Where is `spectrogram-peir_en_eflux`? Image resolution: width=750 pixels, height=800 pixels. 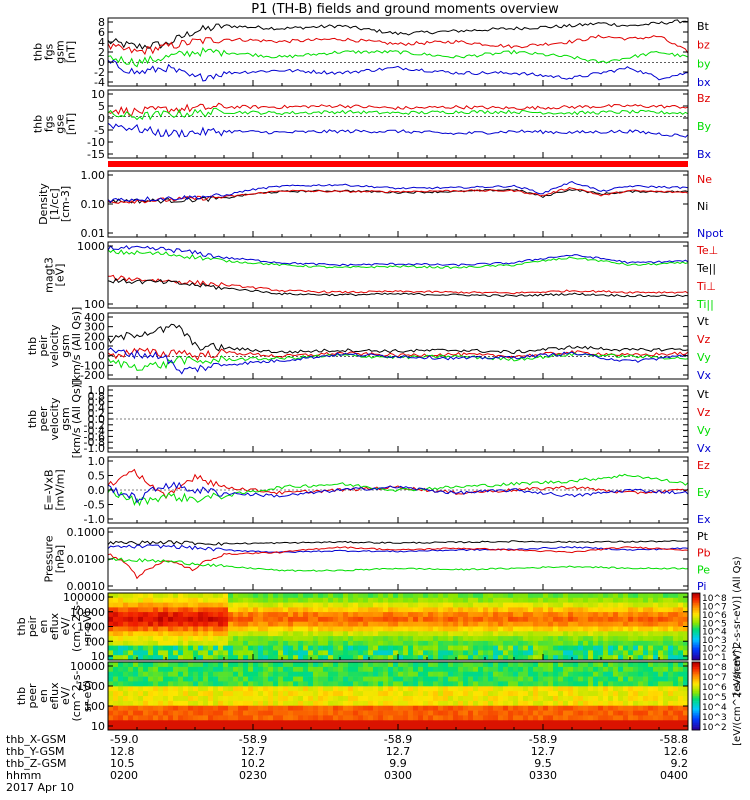 spectrogram-peir_en_eflux is located at coordinates (398, 627).